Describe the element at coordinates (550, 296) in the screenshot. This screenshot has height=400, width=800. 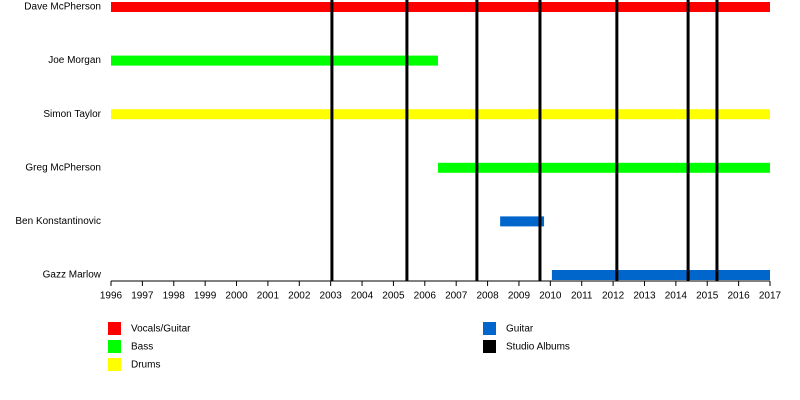
I see `x-tick-label: 2010` at that location.